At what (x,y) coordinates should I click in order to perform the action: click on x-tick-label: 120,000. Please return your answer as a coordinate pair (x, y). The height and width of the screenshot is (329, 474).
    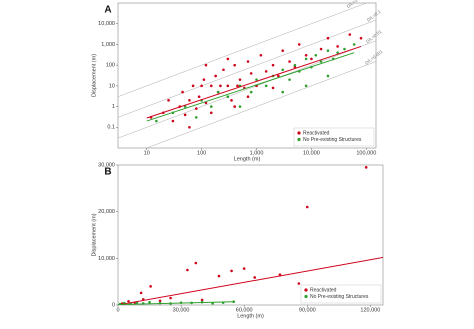
    Looking at the image, I should click on (370, 310).